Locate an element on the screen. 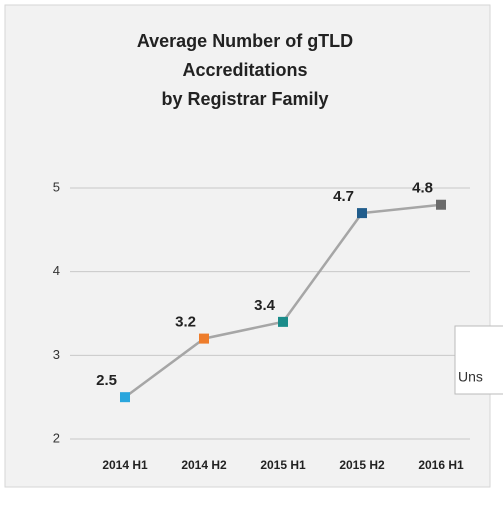 The height and width of the screenshot is (509, 503). x-tick-label: 2015 H2 is located at coordinates (362, 465).